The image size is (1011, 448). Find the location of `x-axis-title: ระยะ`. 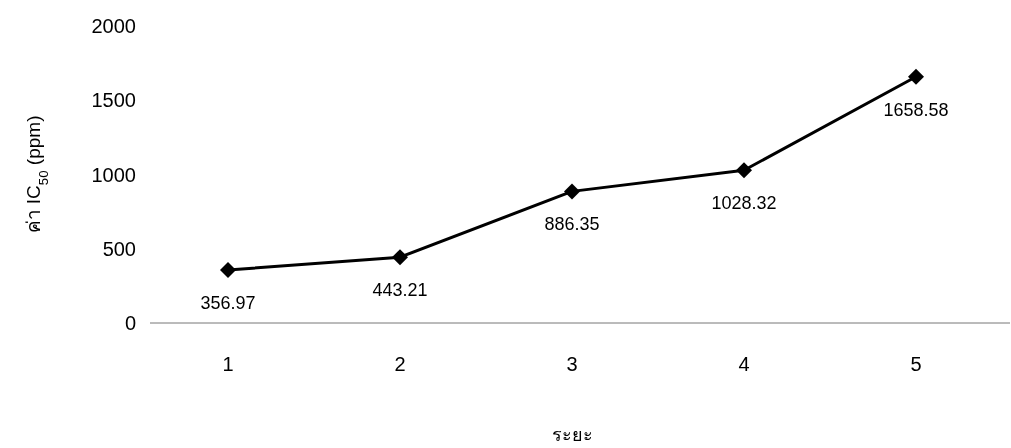

x-axis-title: ระยะ is located at coordinates (572, 435).